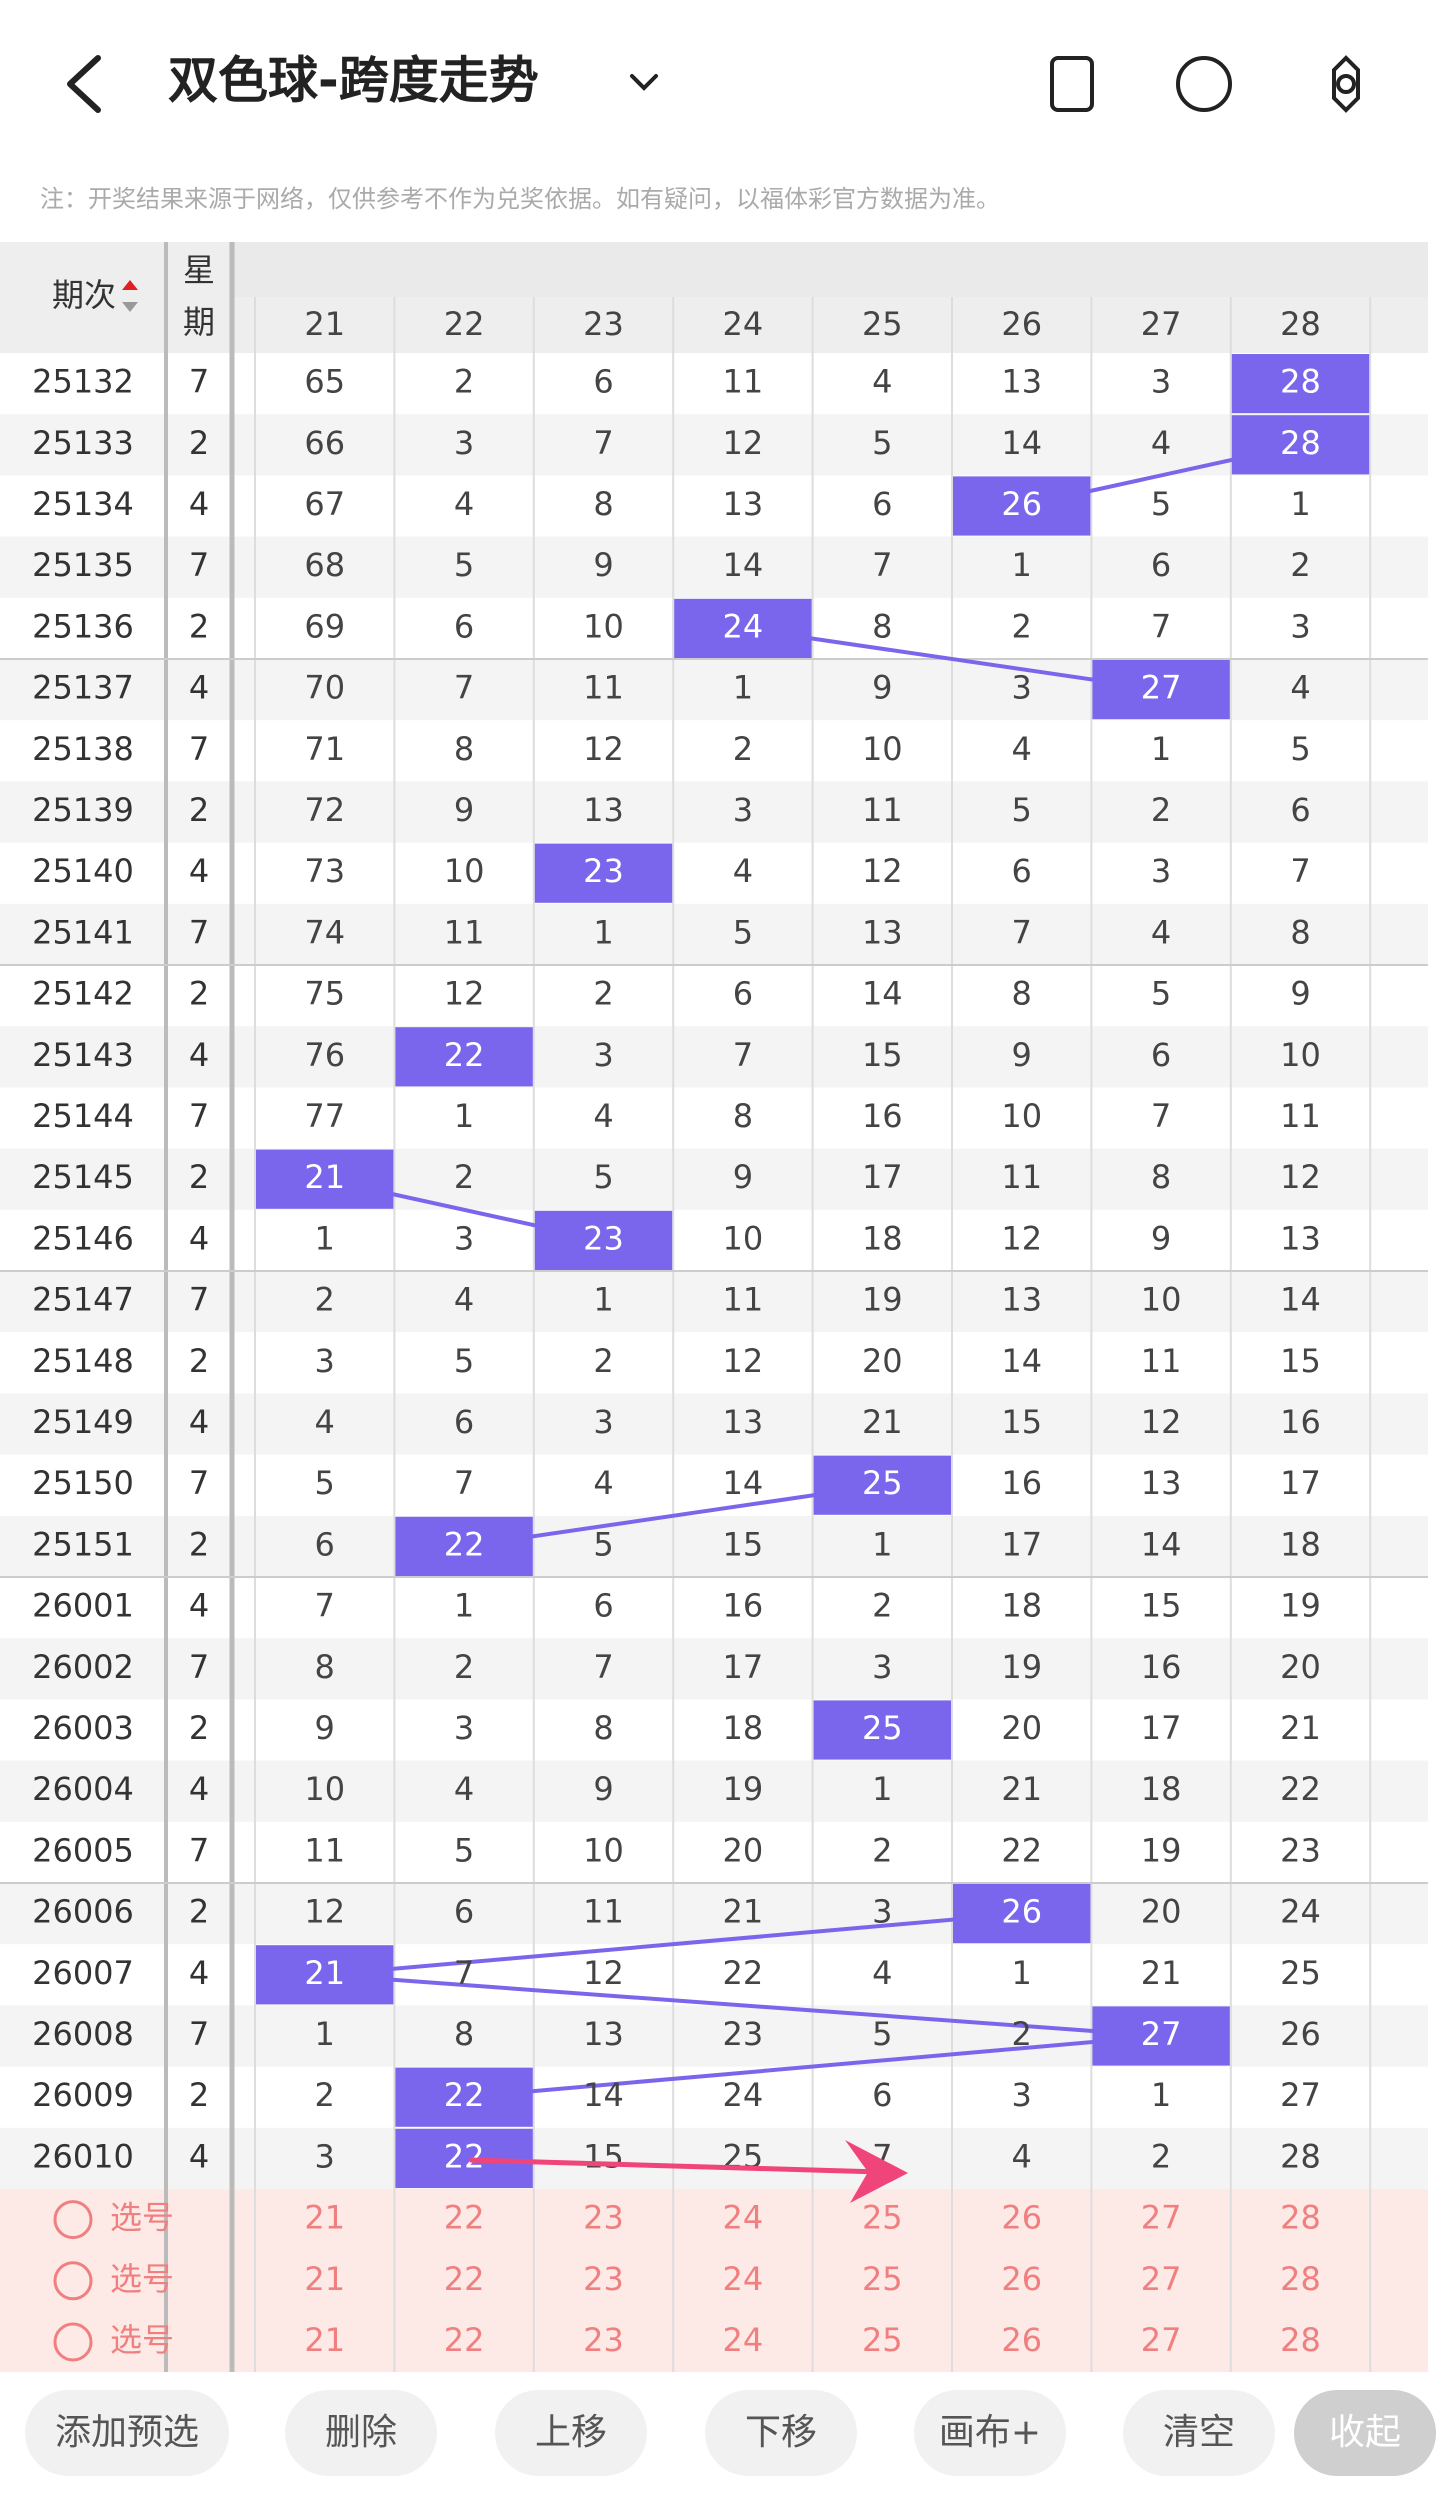  Describe the element at coordinates (324, 1116) in the screenshot. I see `cell: 77` at that location.